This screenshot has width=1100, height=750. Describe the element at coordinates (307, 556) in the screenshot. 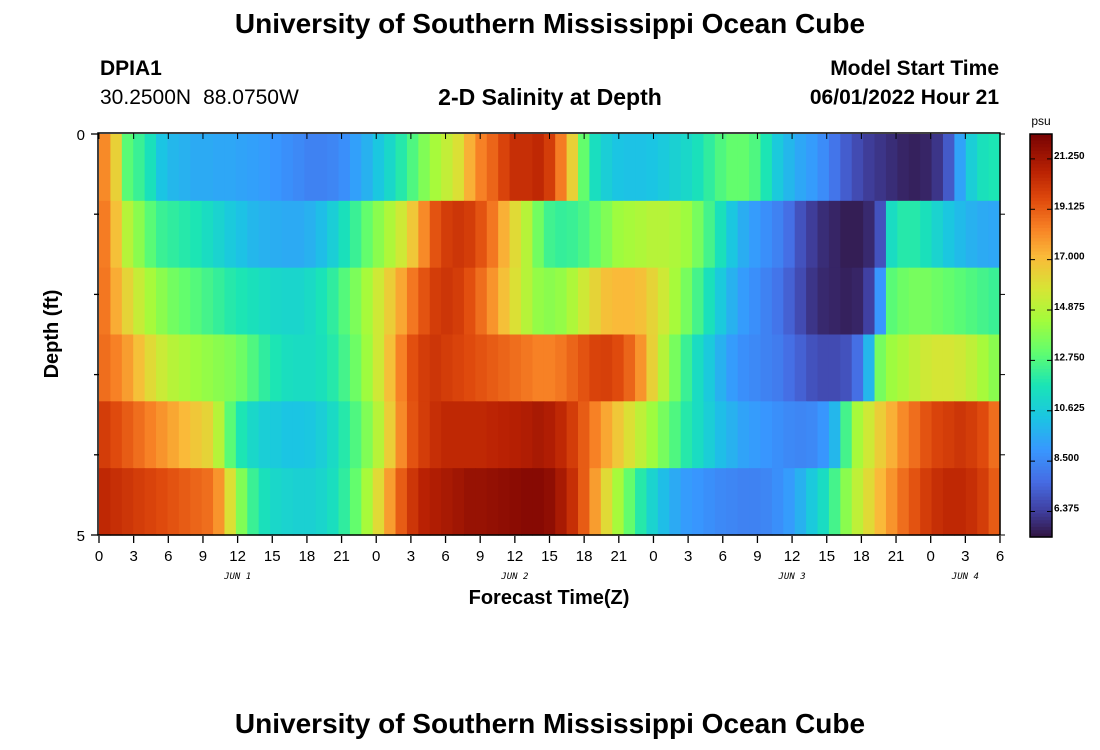

I see `x-tick-label: 18` at that location.